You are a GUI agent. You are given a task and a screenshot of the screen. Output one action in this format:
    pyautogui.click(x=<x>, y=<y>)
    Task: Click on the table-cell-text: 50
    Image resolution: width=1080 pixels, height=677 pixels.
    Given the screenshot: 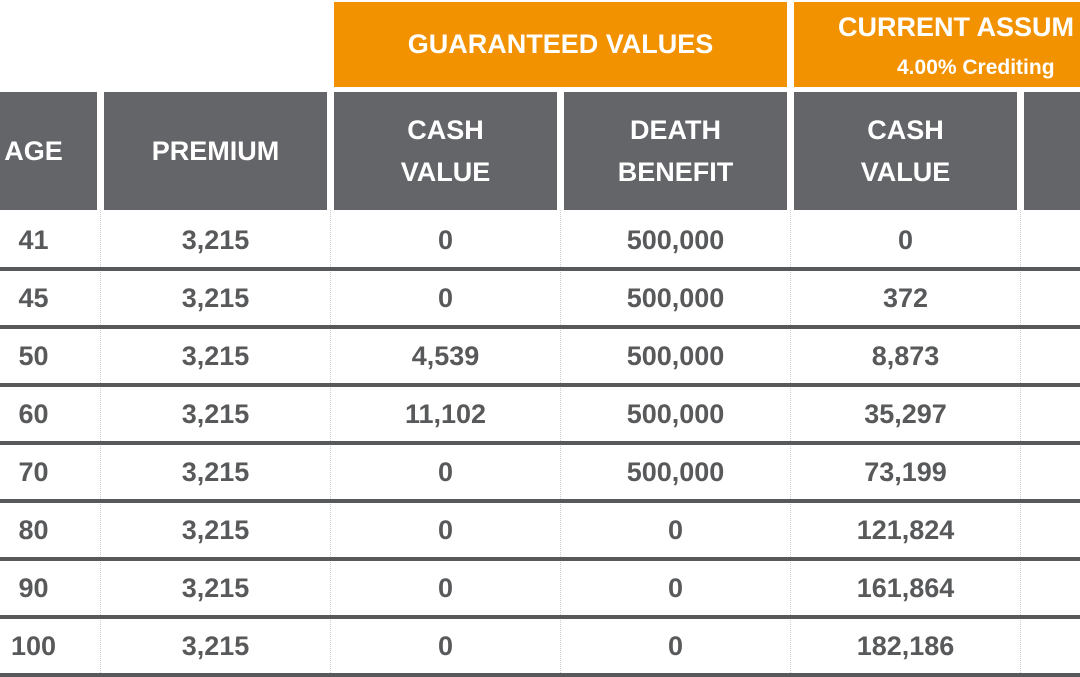 What is the action you would take?
    pyautogui.click(x=33, y=355)
    